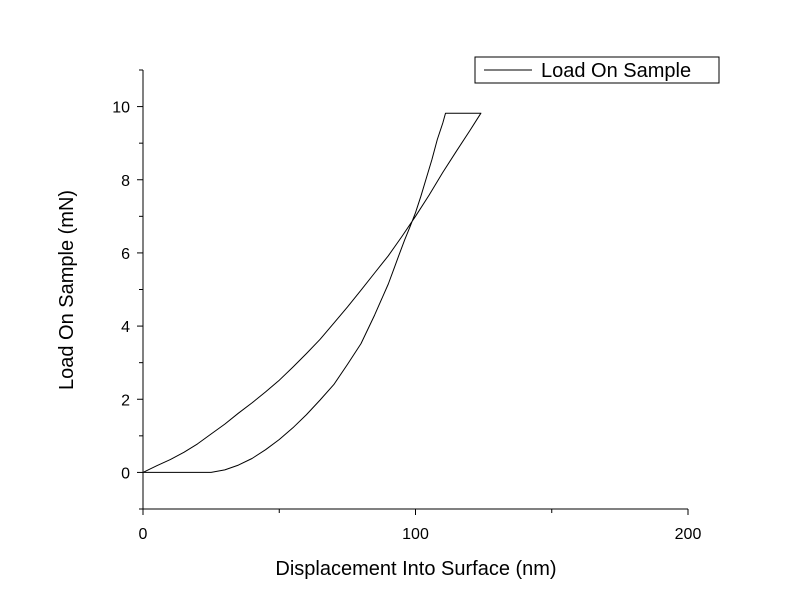 The height and width of the screenshot is (611, 800). I want to click on y-tick-label: 8, so click(125, 181).